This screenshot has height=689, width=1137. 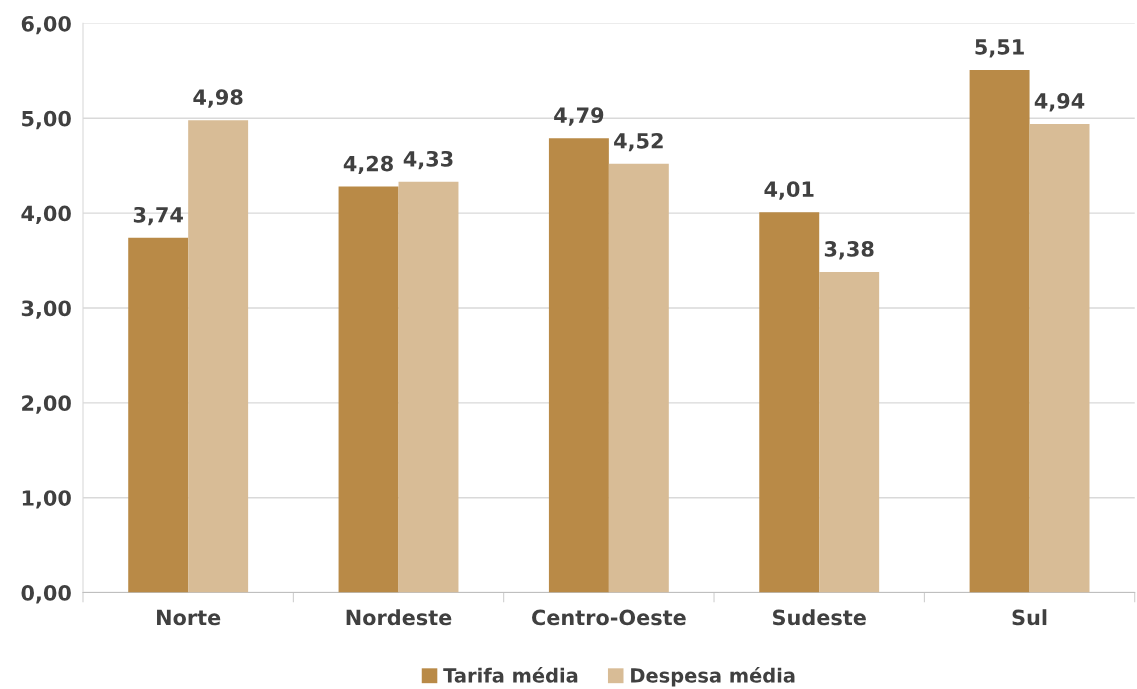 I want to click on data-label: 4,33, so click(x=428, y=160).